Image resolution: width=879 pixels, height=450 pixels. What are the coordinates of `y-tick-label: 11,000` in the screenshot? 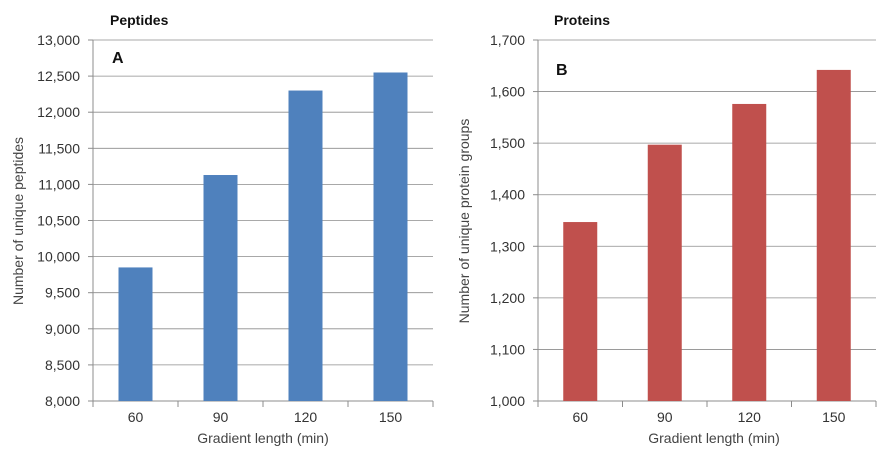 It's located at (59, 184).